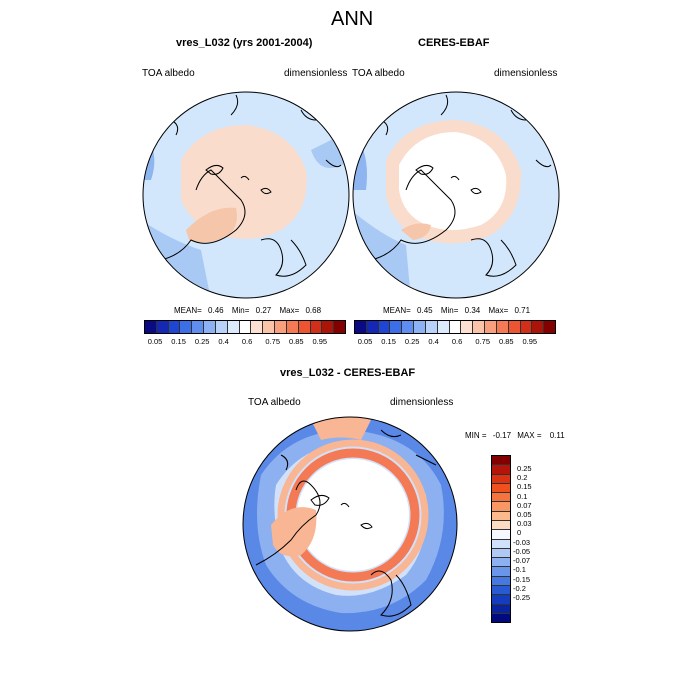 The height and width of the screenshot is (700, 700). I want to click on right-colorbar, so click(455, 327).